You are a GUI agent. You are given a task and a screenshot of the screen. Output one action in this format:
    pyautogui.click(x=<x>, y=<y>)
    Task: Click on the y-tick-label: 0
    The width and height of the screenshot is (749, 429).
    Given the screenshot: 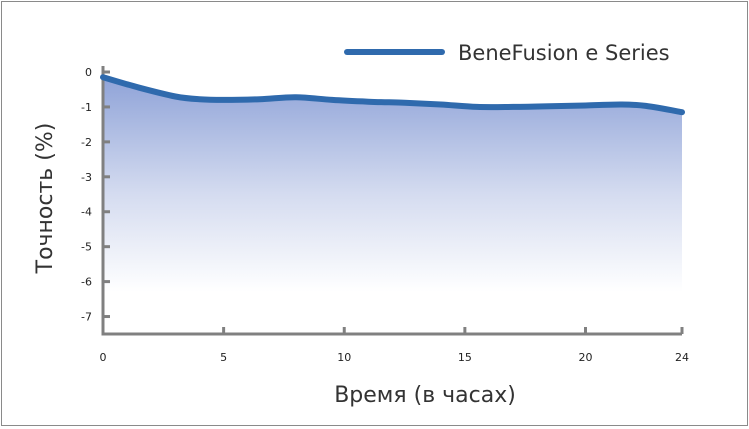 What is the action you would take?
    pyautogui.click(x=88, y=72)
    